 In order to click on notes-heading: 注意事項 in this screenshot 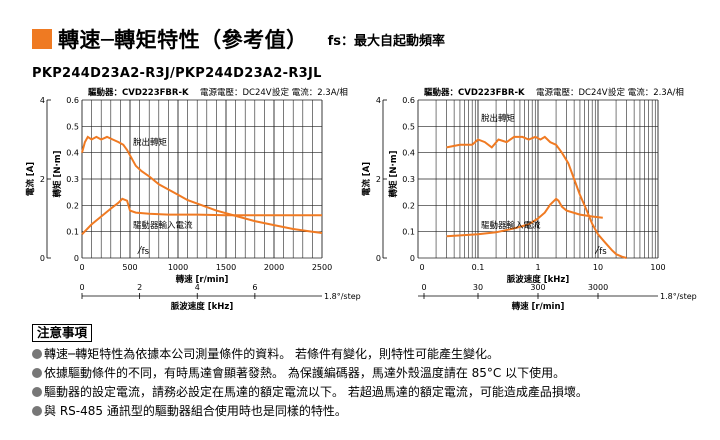, I will do `click(62, 333)`.